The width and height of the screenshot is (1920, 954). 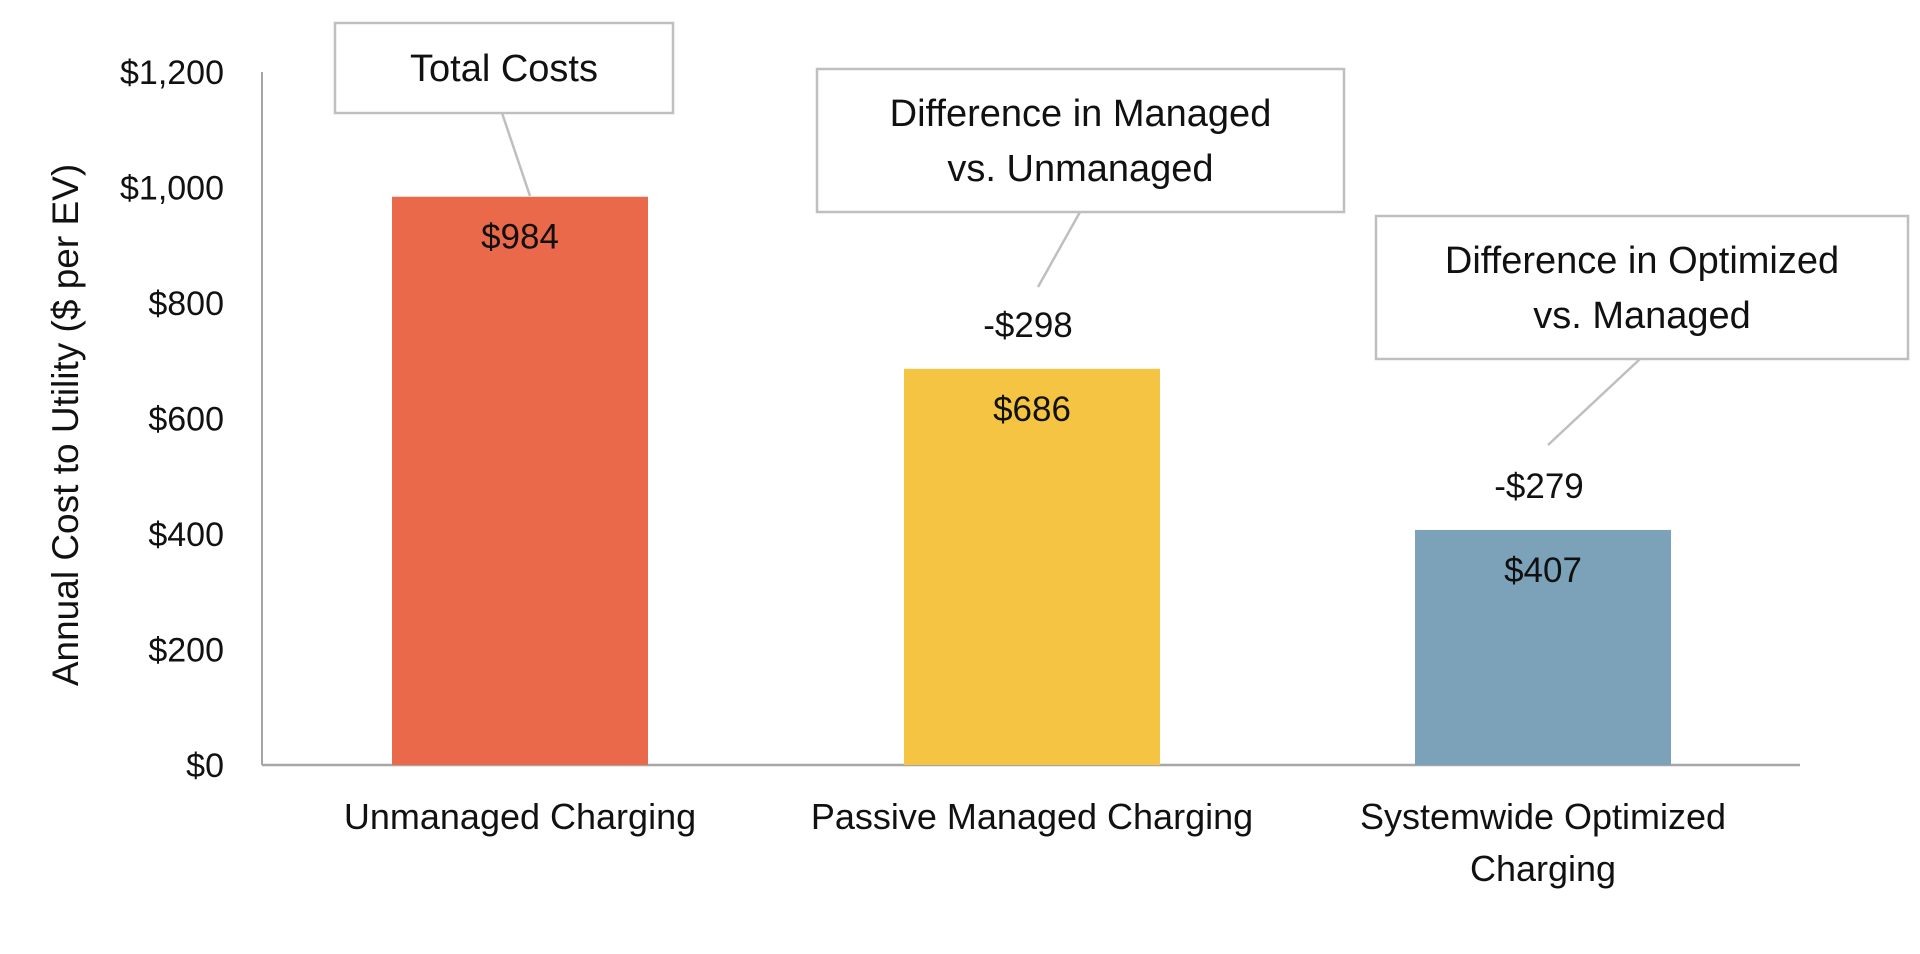 What do you see at coordinates (186, 420) in the screenshot?
I see `y-tick-label: $600` at bounding box center [186, 420].